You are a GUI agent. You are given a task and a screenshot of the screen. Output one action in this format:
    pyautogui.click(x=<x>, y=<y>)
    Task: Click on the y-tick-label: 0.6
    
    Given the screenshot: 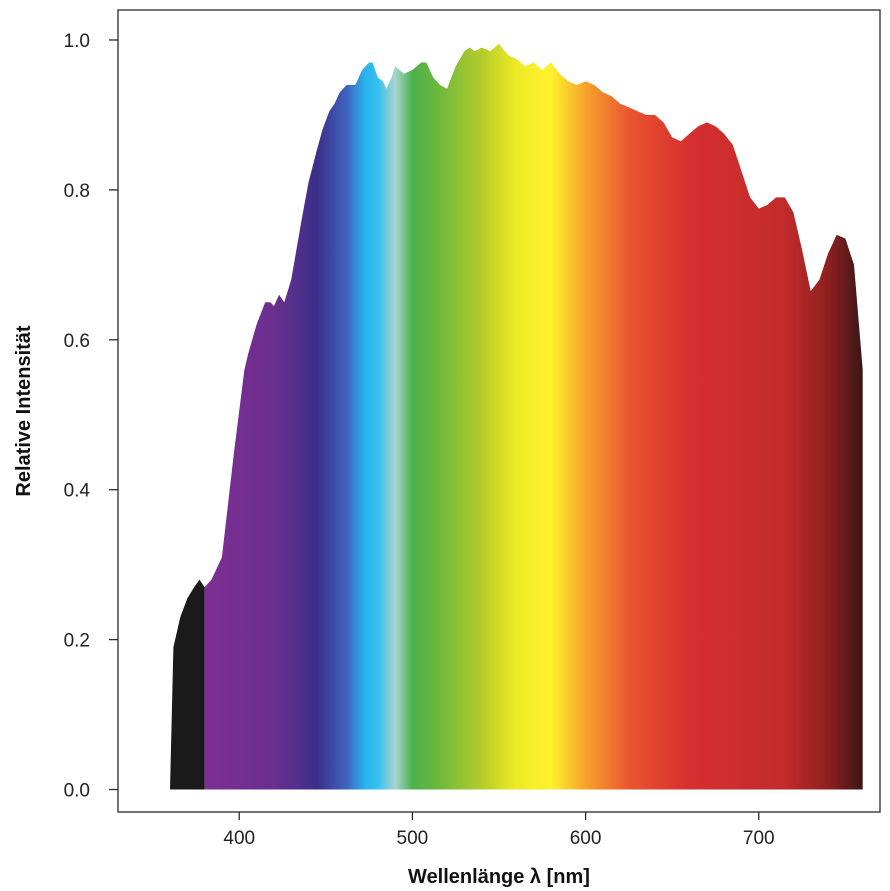 What is the action you would take?
    pyautogui.click(x=77, y=341)
    